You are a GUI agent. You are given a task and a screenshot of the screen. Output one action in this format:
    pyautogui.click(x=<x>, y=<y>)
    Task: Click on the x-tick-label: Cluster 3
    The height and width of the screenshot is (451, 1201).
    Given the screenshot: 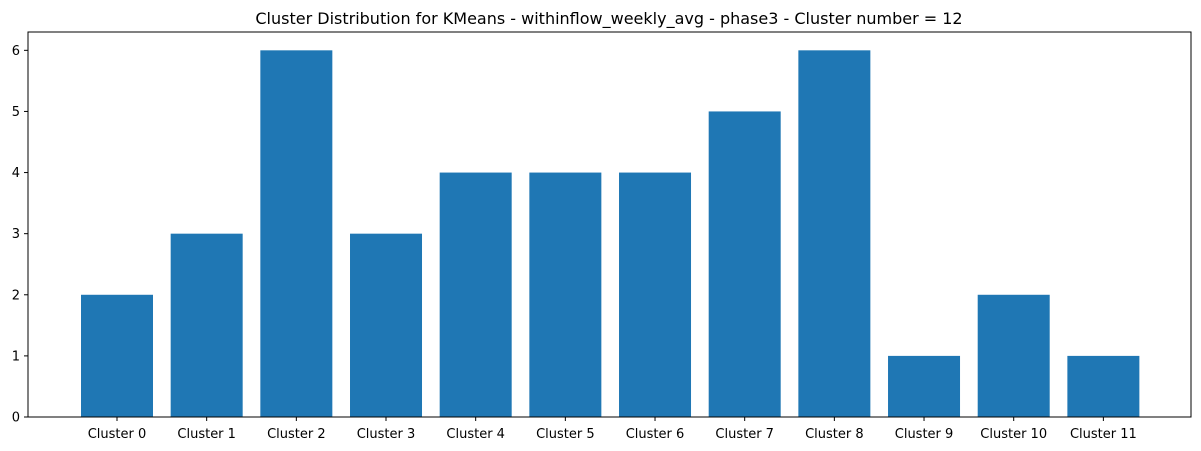 What is the action you would take?
    pyautogui.click(x=386, y=434)
    